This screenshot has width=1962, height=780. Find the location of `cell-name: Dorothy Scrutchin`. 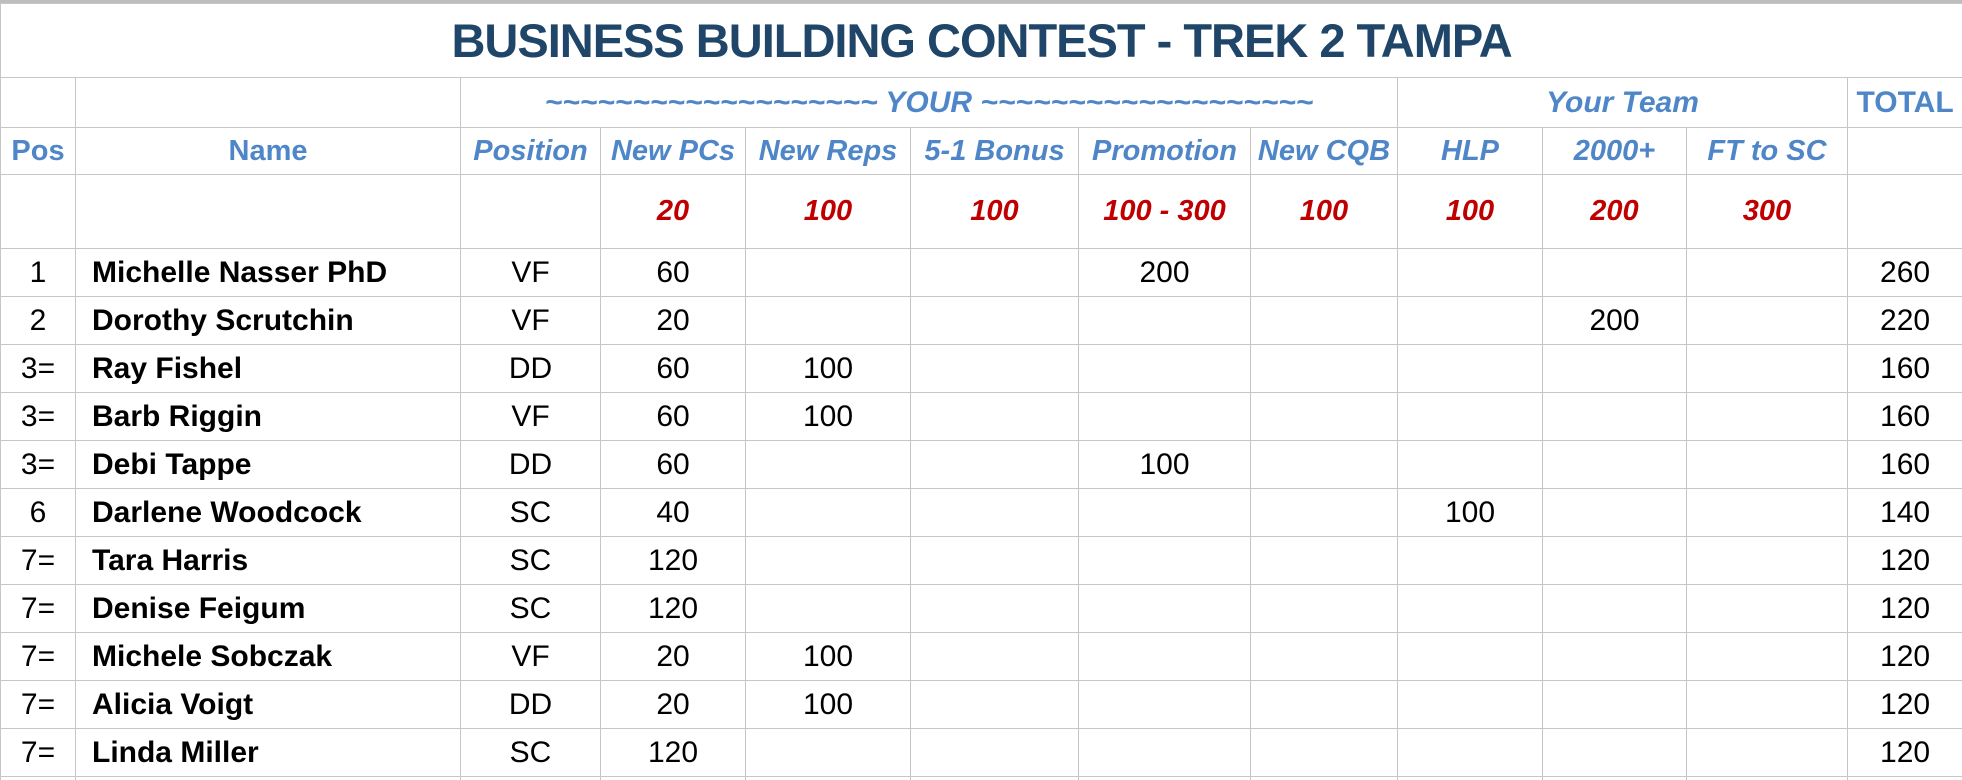

cell-name: Dorothy Scrutchin is located at coordinates (268, 320).